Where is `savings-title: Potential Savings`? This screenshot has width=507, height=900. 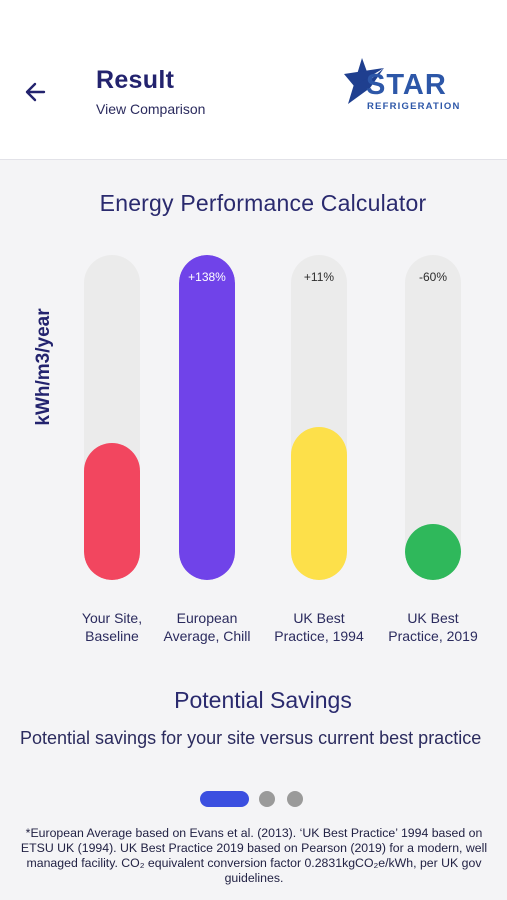
savings-title: Potential Savings is located at coordinates (263, 700).